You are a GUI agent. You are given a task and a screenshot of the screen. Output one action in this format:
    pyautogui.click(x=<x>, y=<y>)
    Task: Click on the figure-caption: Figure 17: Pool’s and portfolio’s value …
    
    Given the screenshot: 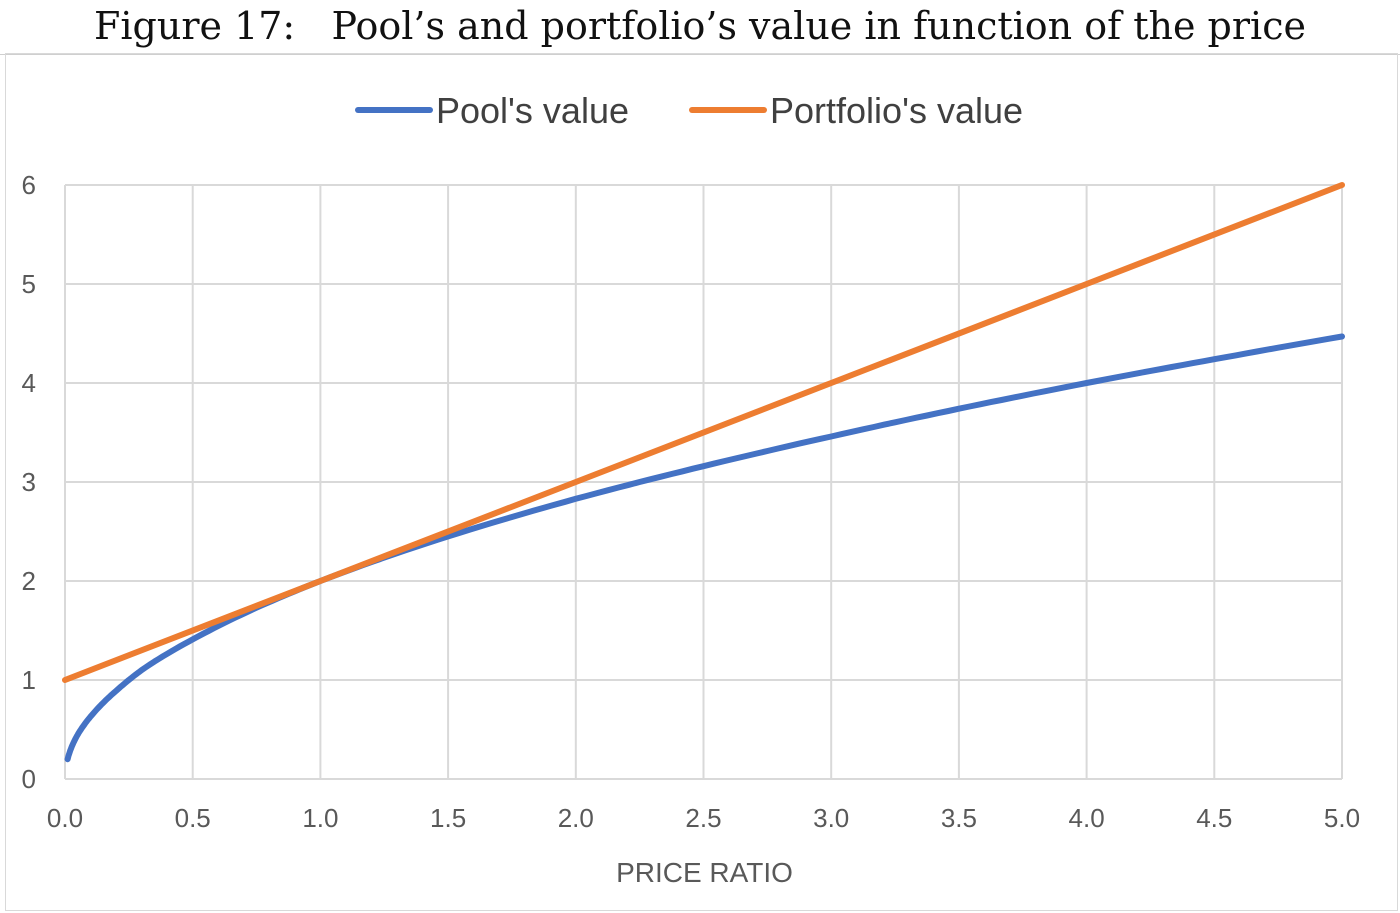 What is the action you would take?
    pyautogui.click(x=700, y=26)
    